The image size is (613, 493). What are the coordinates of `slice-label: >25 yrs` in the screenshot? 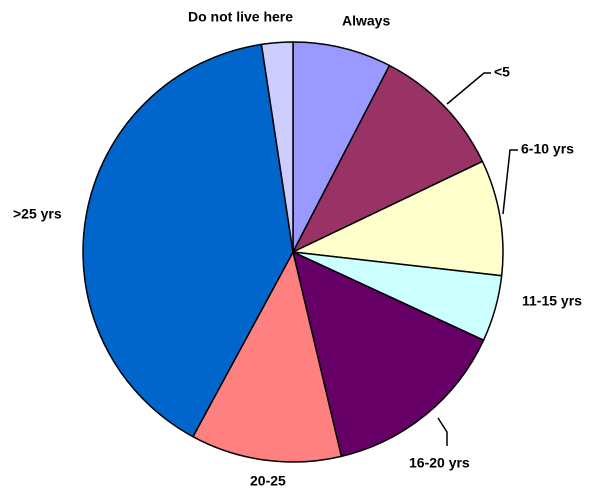 It's located at (37, 214).